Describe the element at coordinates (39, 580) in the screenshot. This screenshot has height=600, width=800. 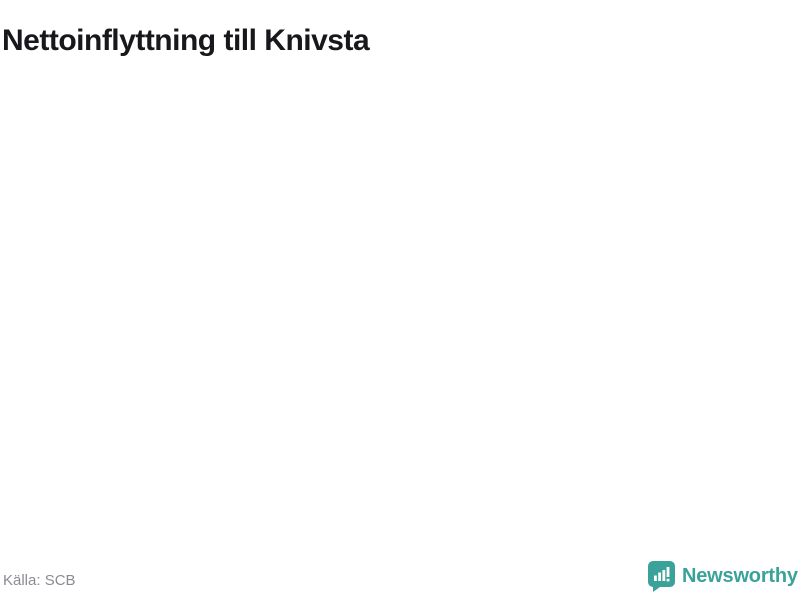
I see `source-credit: Källa: SCB` at that location.